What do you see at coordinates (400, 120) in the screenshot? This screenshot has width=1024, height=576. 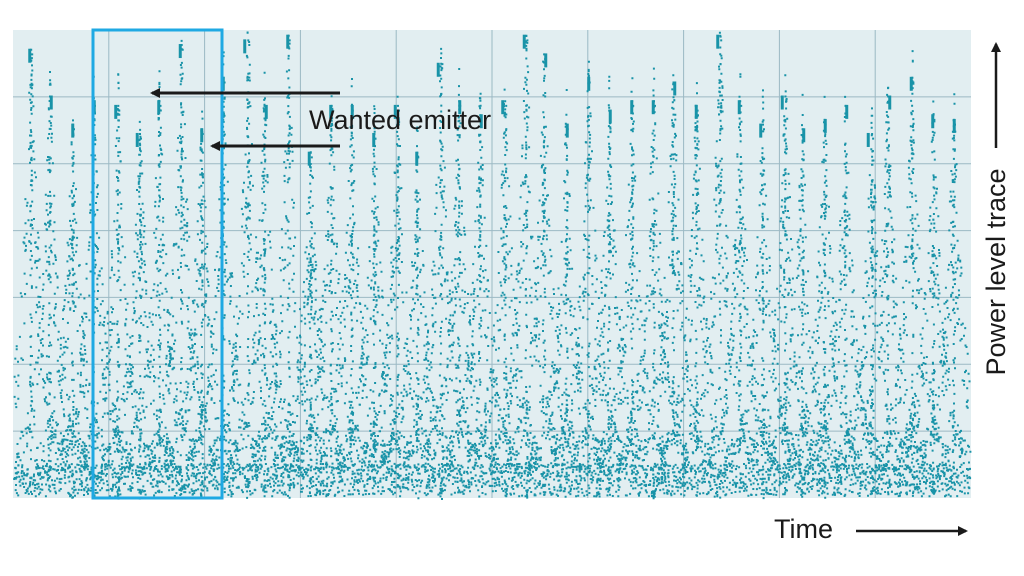 I see `annotation-label: Wanted emitter` at bounding box center [400, 120].